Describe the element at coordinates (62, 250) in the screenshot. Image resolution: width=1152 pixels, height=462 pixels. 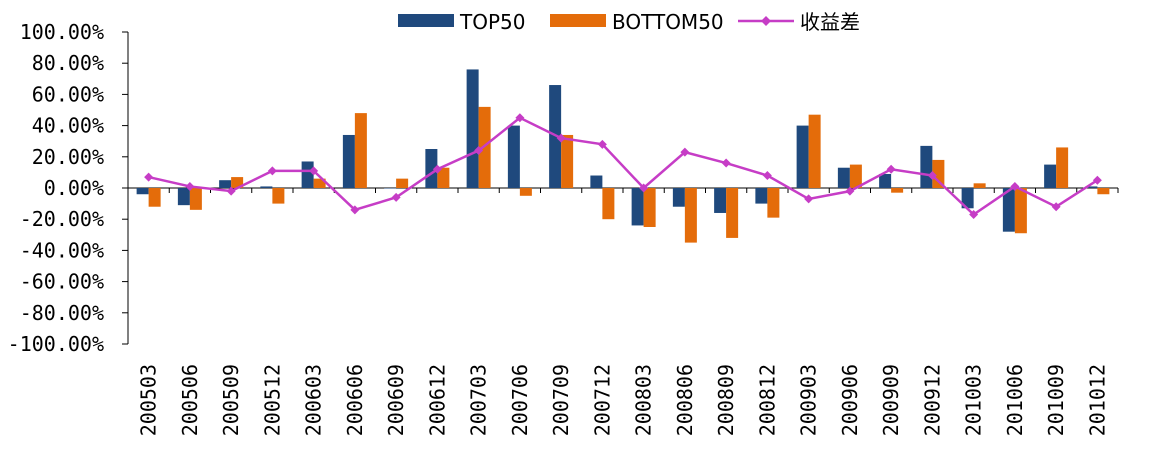
I see `y-tick-label: -40.00%` at that location.